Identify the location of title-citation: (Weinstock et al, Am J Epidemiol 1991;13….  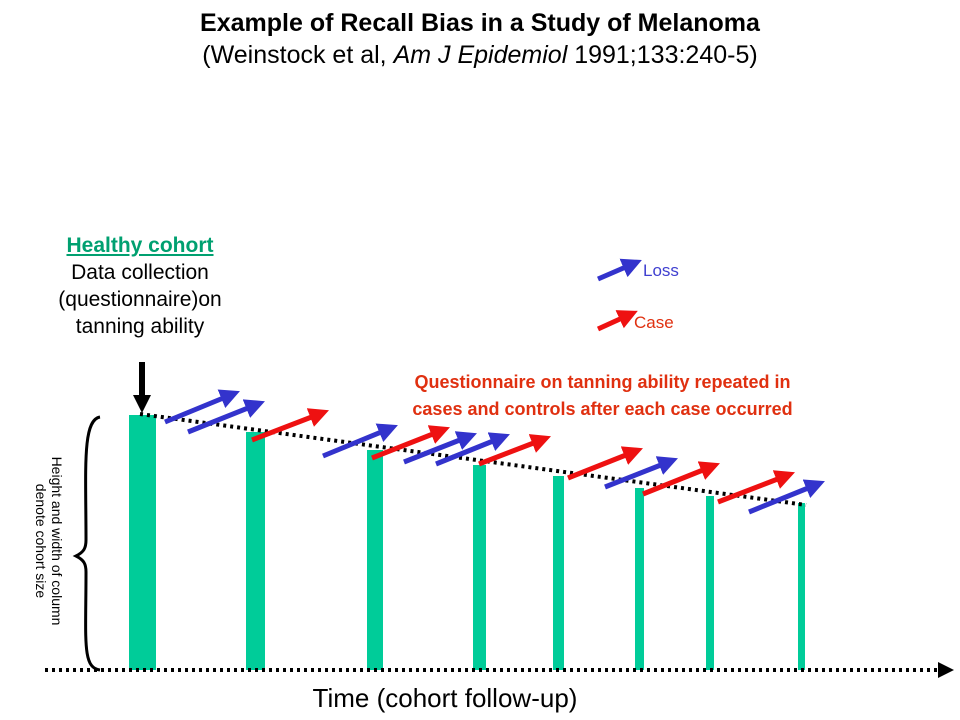
(480, 55).